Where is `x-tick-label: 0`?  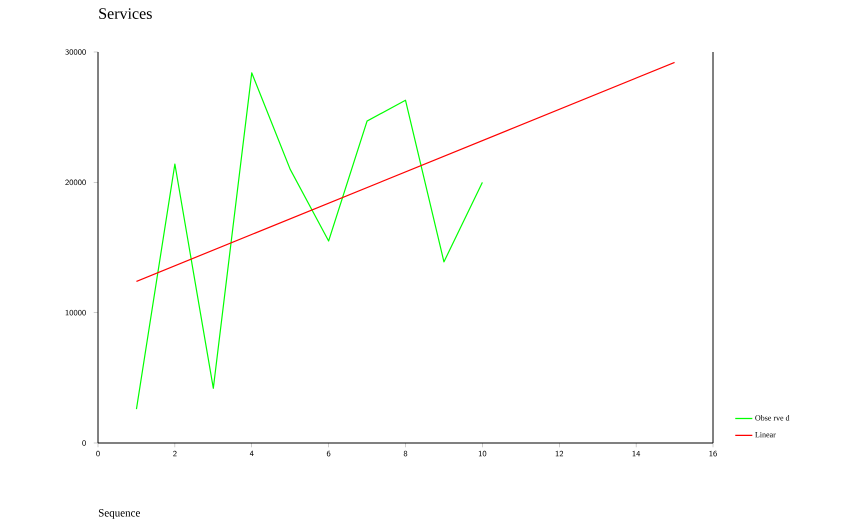
x-tick-label: 0 is located at coordinates (98, 453).